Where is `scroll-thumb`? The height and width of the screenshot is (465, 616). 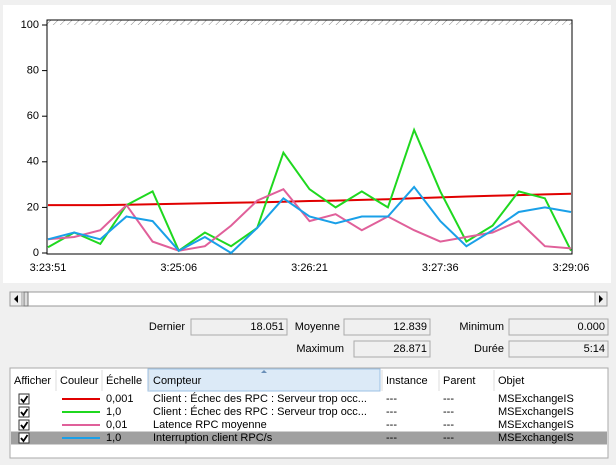 scroll-thumb is located at coordinates (26, 299).